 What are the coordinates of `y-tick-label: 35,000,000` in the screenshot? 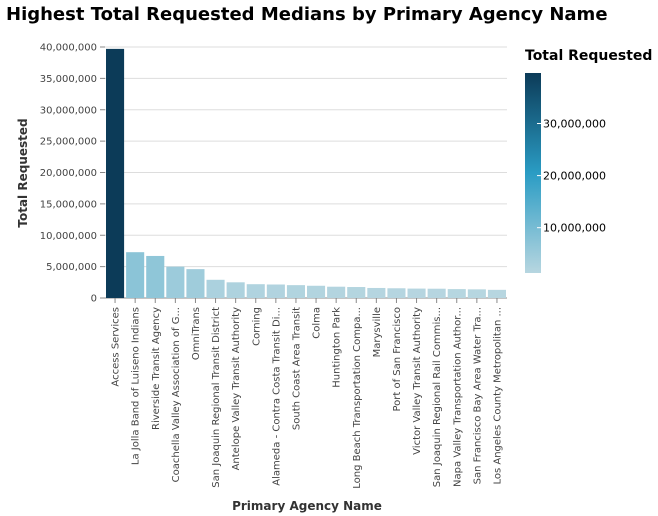 It's located at (68, 79).